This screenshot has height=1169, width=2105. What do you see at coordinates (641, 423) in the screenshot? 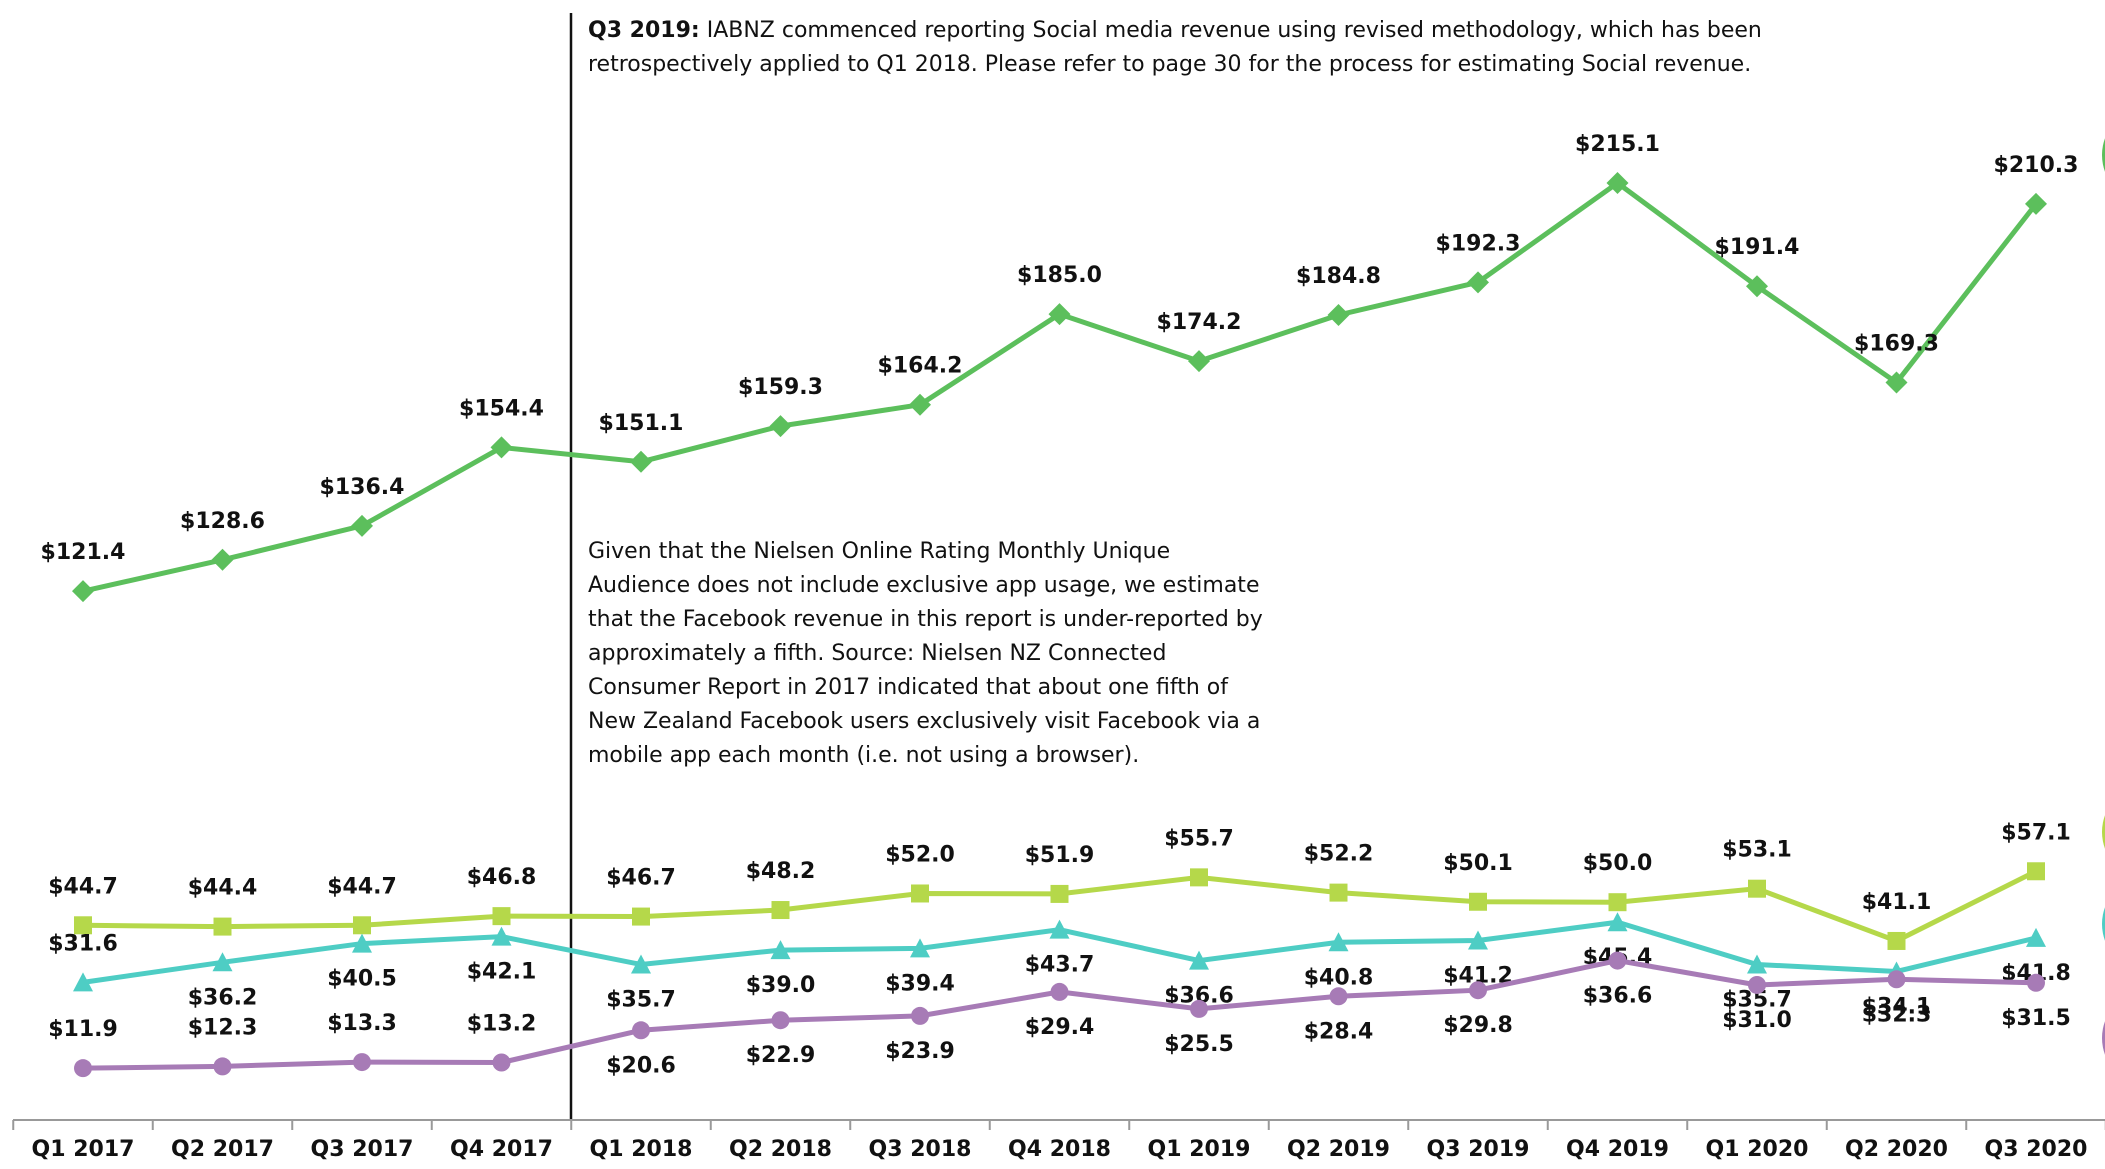
I see `data-label: $151.1` at bounding box center [641, 423].